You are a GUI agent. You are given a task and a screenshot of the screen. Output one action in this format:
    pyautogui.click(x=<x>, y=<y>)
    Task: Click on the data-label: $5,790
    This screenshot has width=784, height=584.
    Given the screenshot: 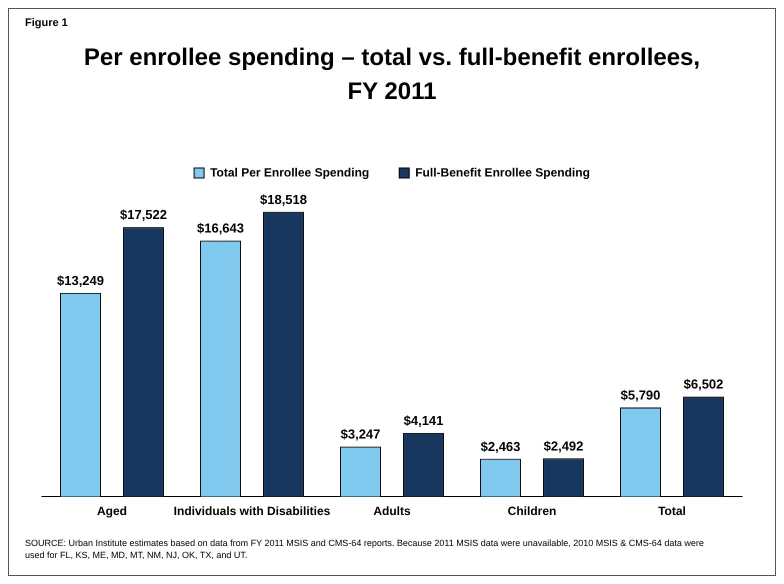 What is the action you would take?
    pyautogui.click(x=640, y=395)
    